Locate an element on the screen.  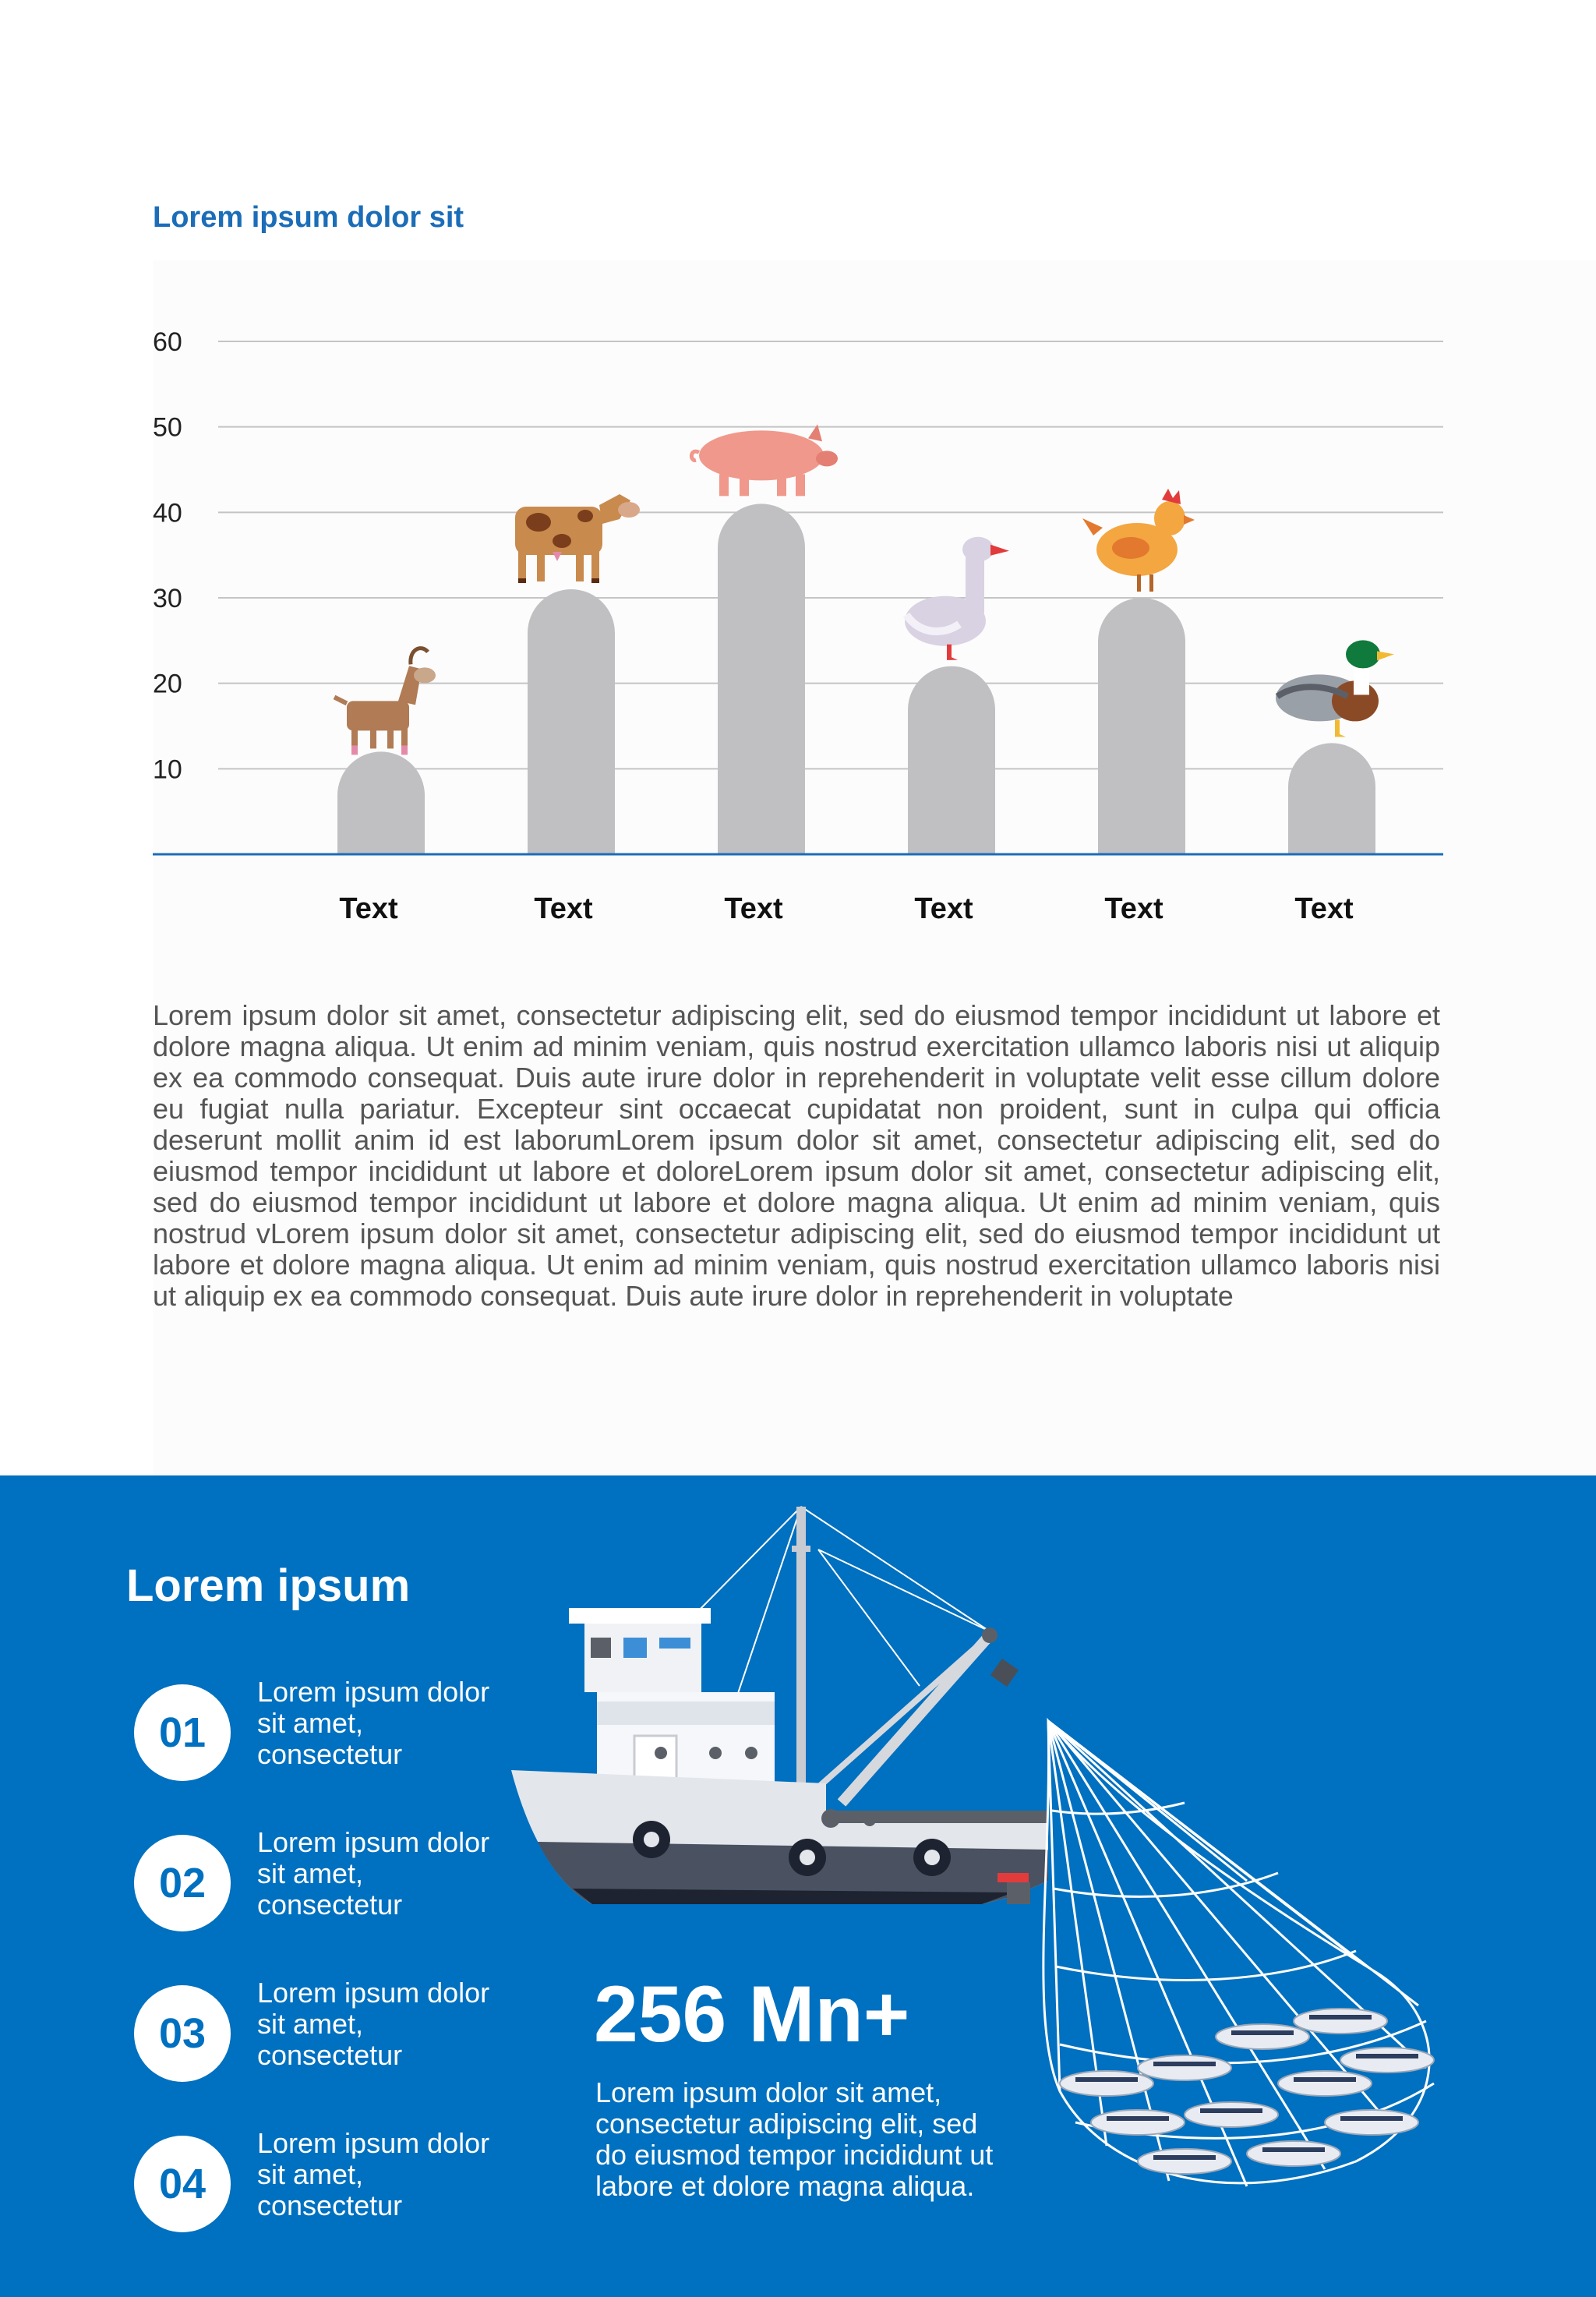
goose-icon is located at coordinates (955, 598).